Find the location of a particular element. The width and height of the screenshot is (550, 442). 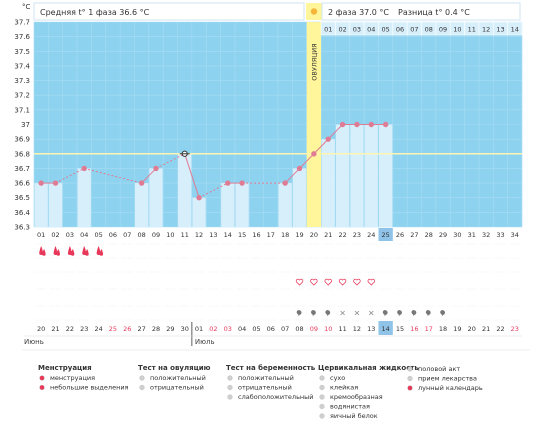

cycle-day-label: 29 is located at coordinates (443, 235).